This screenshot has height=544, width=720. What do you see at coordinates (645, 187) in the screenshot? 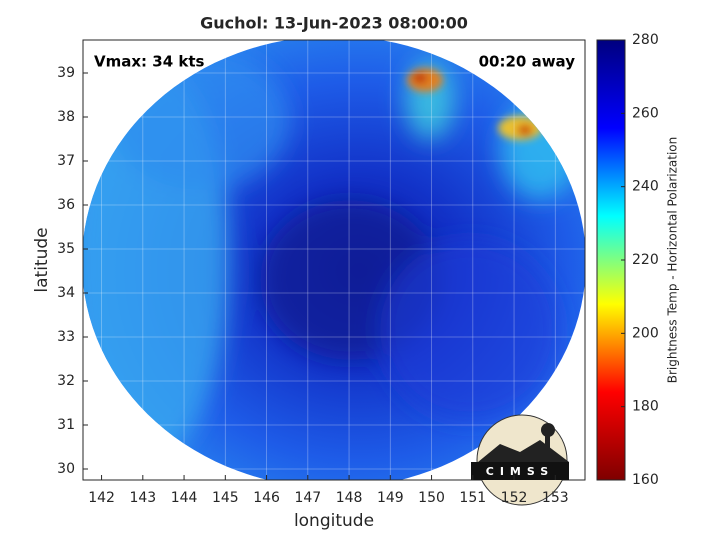
I see `colorbar-tick-label: 240` at bounding box center [645, 187].